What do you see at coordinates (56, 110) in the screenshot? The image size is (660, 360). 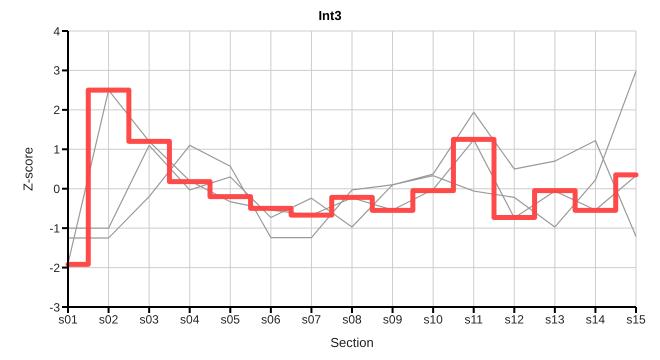 I see `y-tick-label: 2` at bounding box center [56, 110].